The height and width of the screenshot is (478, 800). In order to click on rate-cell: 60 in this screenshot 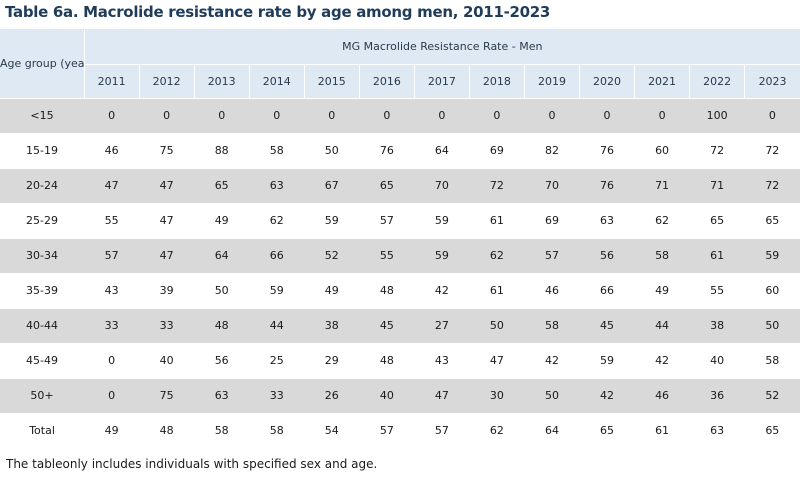, I will do `click(772, 290)`.